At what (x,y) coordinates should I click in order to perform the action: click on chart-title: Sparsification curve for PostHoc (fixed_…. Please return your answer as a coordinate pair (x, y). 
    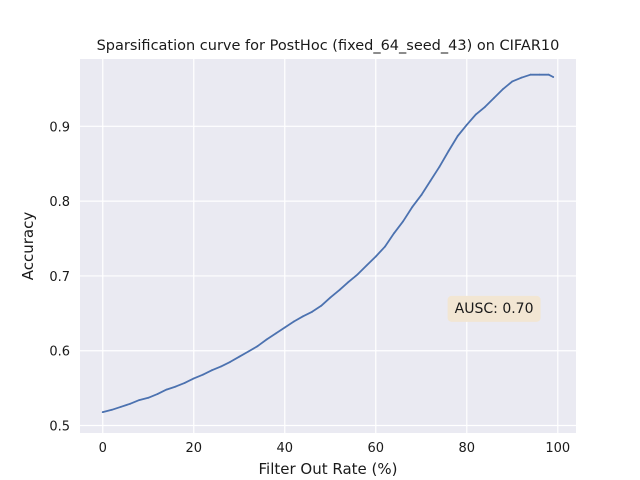
    Looking at the image, I should click on (328, 46).